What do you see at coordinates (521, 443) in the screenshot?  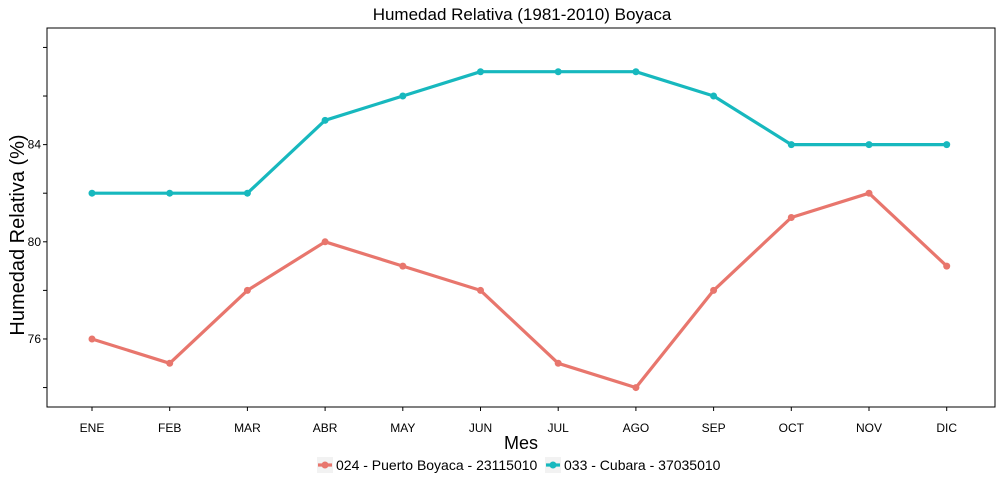 I see `x-axis-title: Mes` at bounding box center [521, 443].